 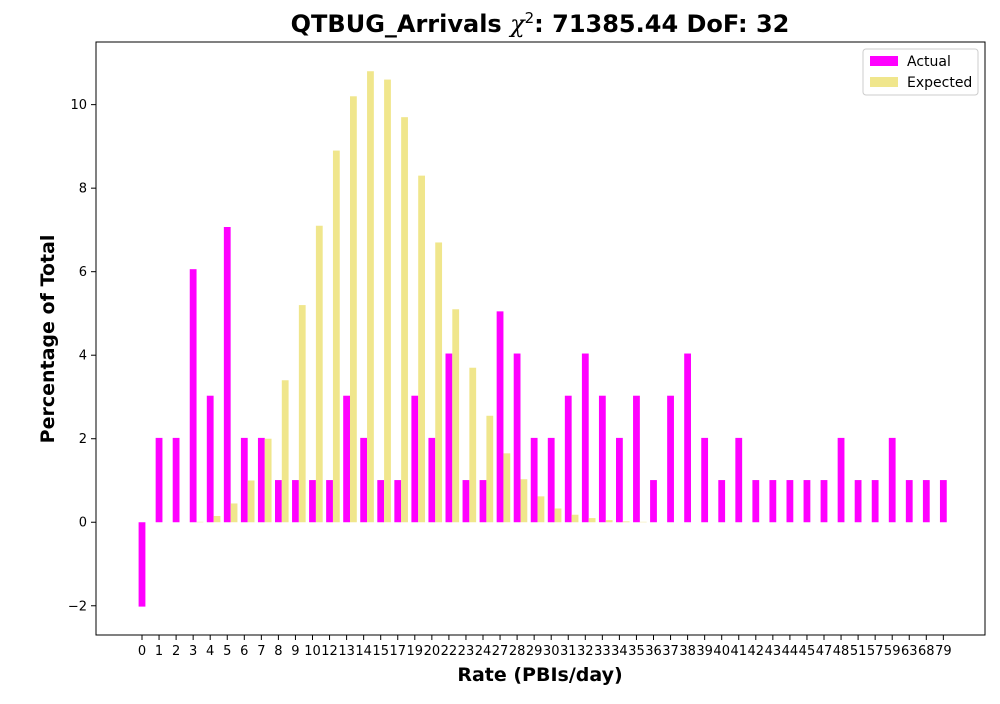 What do you see at coordinates (568, 651) in the screenshot?
I see `x-tick-label: 31` at bounding box center [568, 651].